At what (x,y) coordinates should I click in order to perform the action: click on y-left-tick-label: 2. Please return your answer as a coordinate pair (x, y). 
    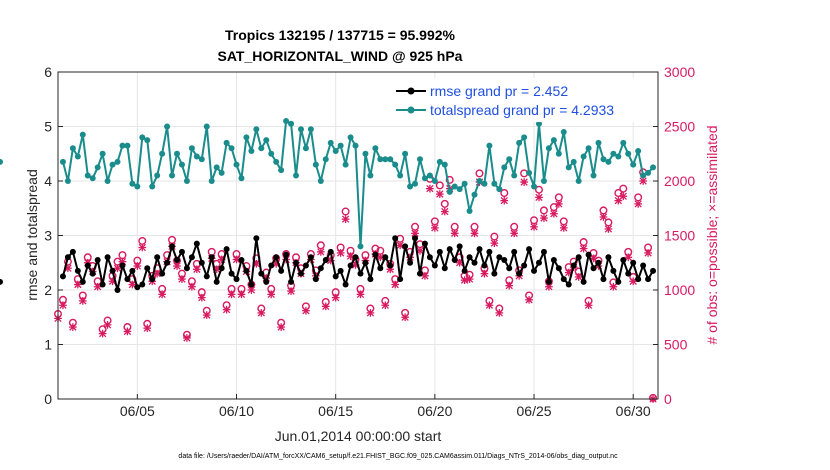
    Looking at the image, I should click on (48, 290).